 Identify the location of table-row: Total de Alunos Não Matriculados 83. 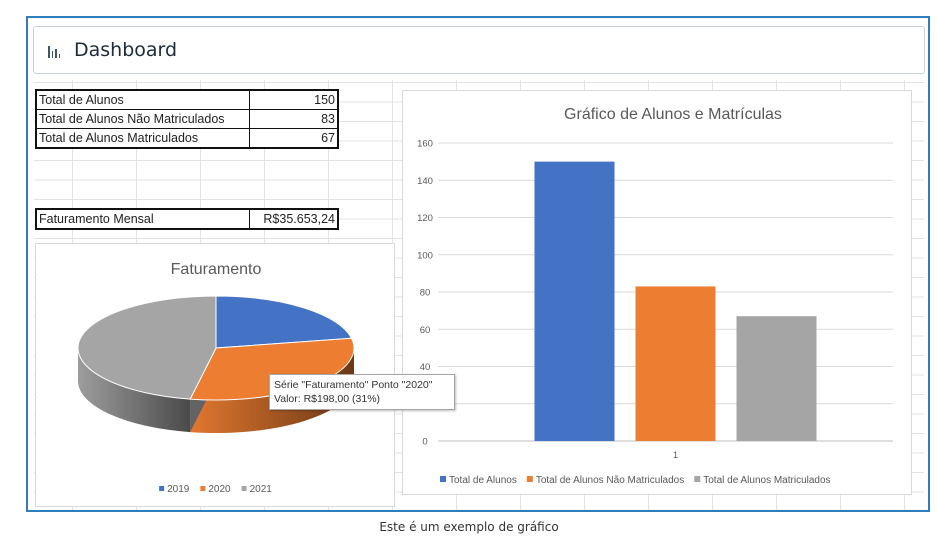
(187, 119).